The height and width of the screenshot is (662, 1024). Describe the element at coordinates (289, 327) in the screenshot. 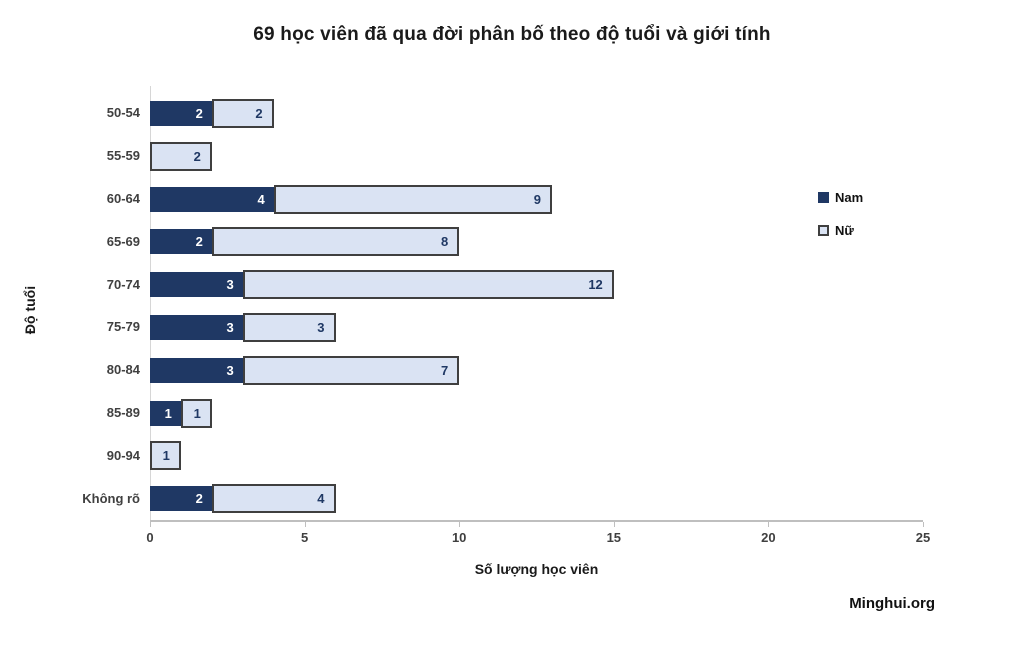

I see `bar-segment-nữ: 3` at that location.